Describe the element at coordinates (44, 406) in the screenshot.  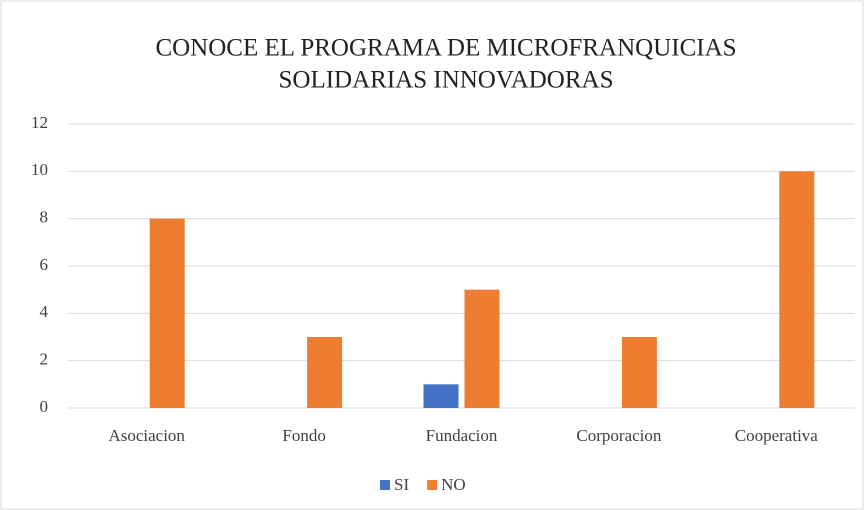
I see `y-tick-label: 0` at that location.